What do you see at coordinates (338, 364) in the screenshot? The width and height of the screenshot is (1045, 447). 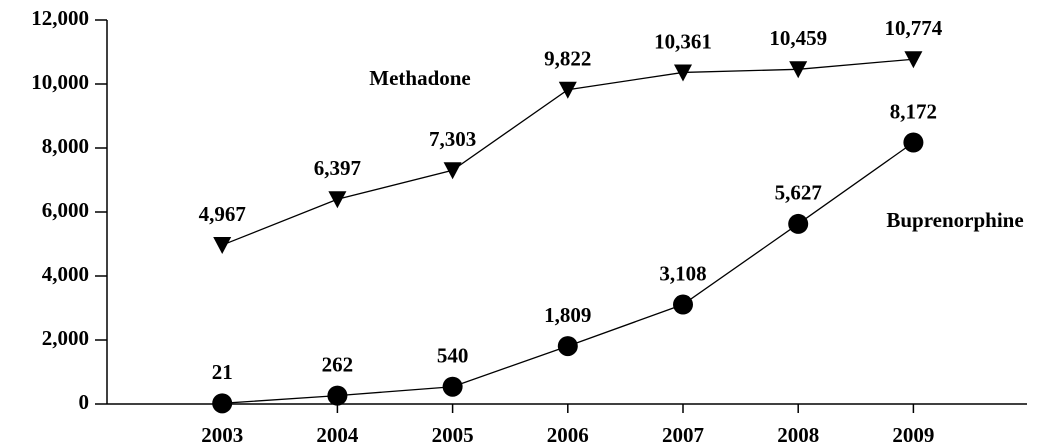 I see `data-label: 262` at bounding box center [338, 364].